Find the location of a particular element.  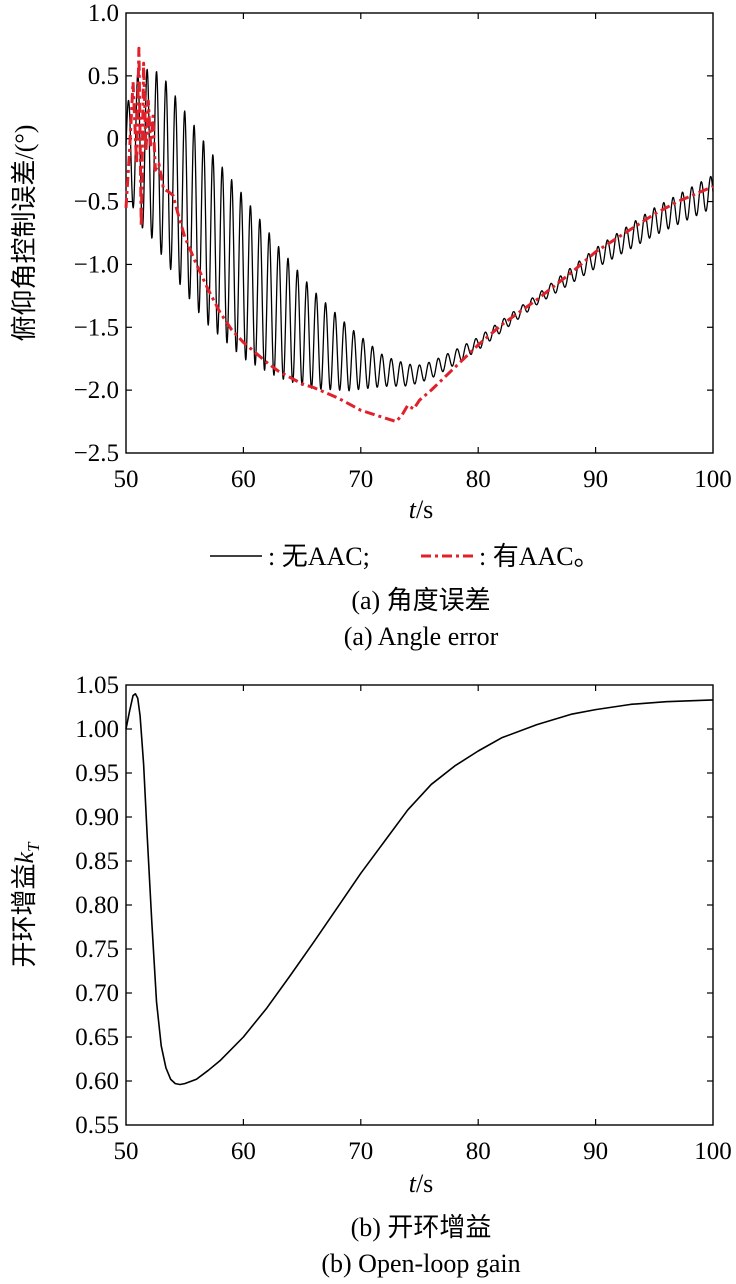

y-axis-label-a: 俯仰角控制误差/(°) is located at coordinates (24, 233).